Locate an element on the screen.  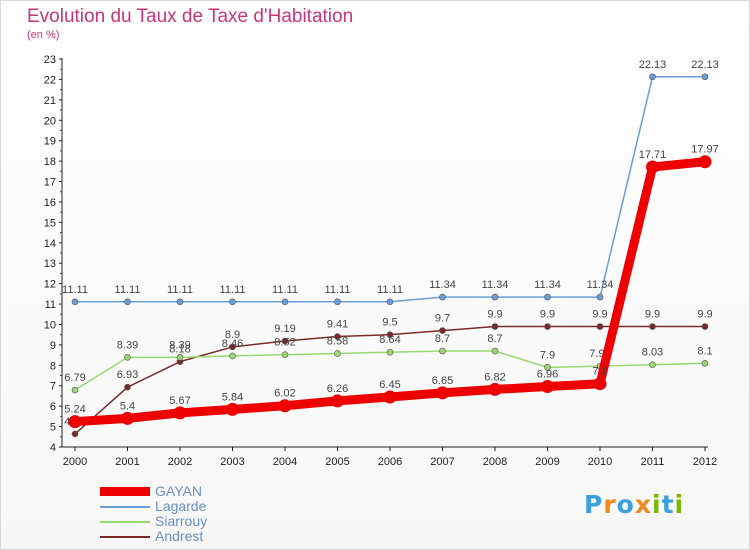
data-label-siarrouy: 8.64 is located at coordinates (389, 340).